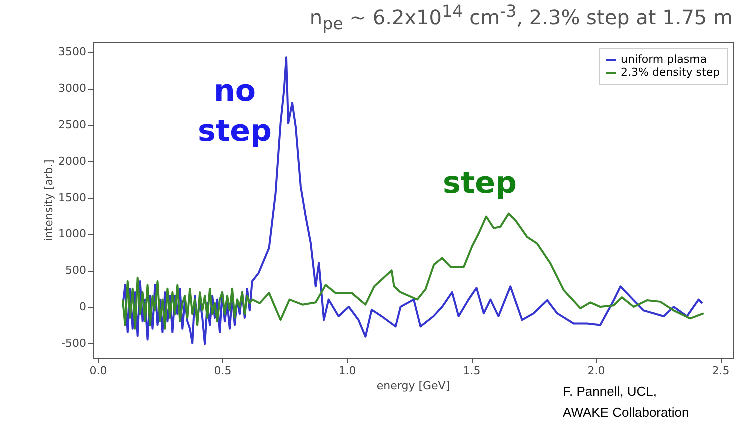 The image size is (751, 425). Describe the element at coordinates (72, 125) in the screenshot. I see `y-tick-label: 2500` at that location.